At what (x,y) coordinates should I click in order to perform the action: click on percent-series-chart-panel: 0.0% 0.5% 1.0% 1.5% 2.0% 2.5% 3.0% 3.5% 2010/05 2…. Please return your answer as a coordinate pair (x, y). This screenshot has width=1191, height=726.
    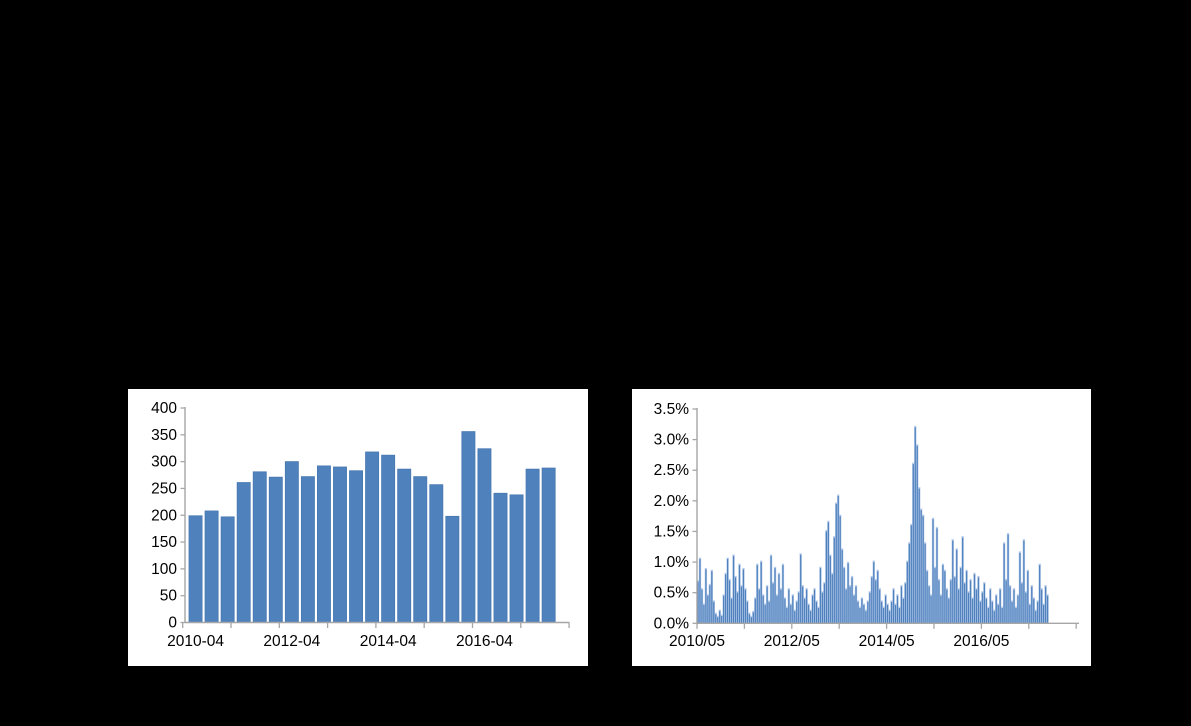
    Looking at the image, I should click on (861, 527).